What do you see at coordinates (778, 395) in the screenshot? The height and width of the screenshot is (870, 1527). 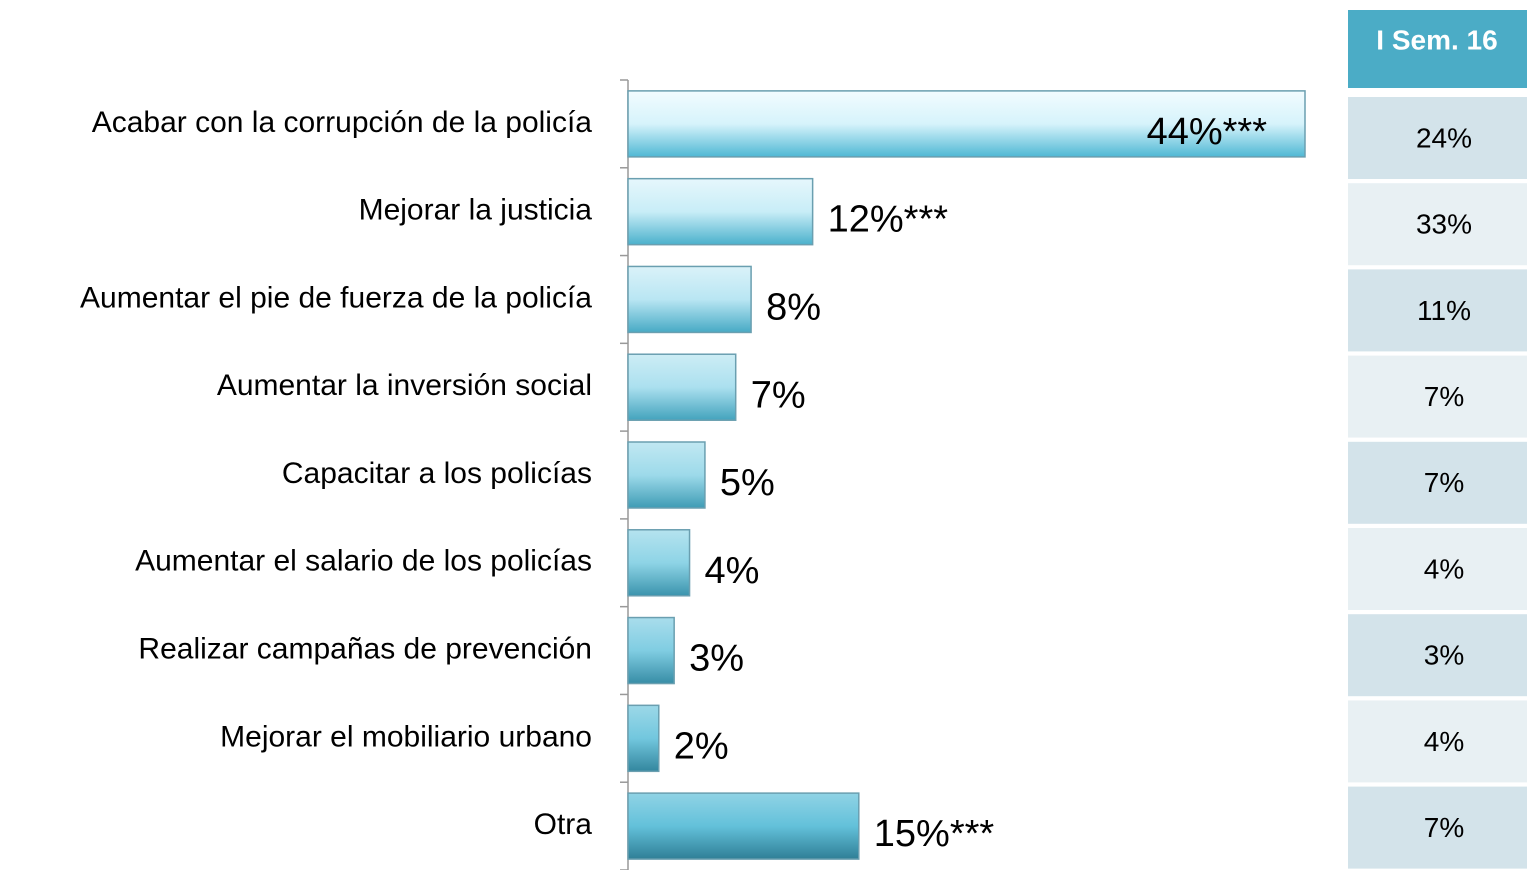 I see `value-label: 7%` at bounding box center [778, 395].